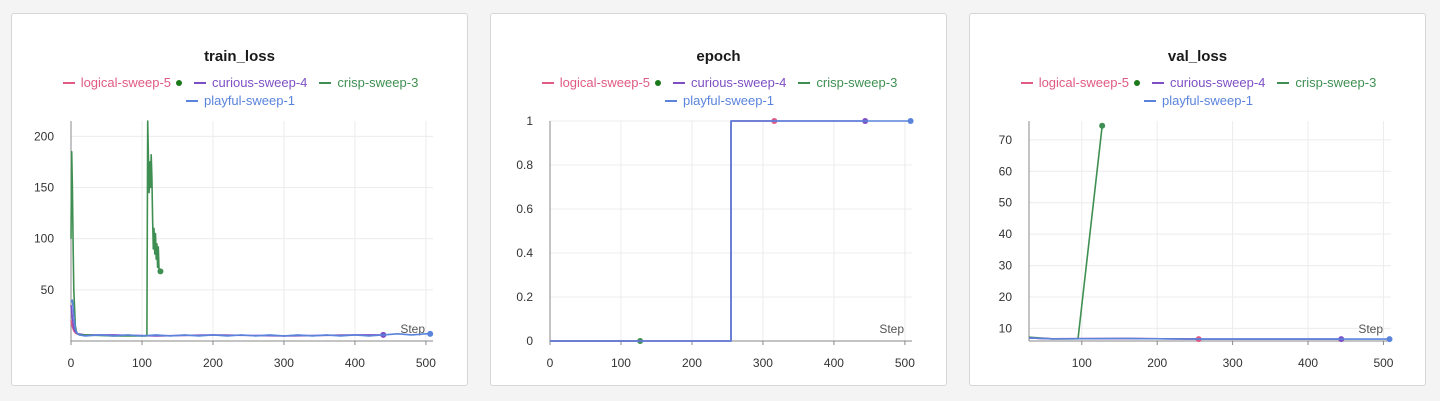 The image size is (1440, 401). I want to click on y-tick-label: 0, so click(529, 341).